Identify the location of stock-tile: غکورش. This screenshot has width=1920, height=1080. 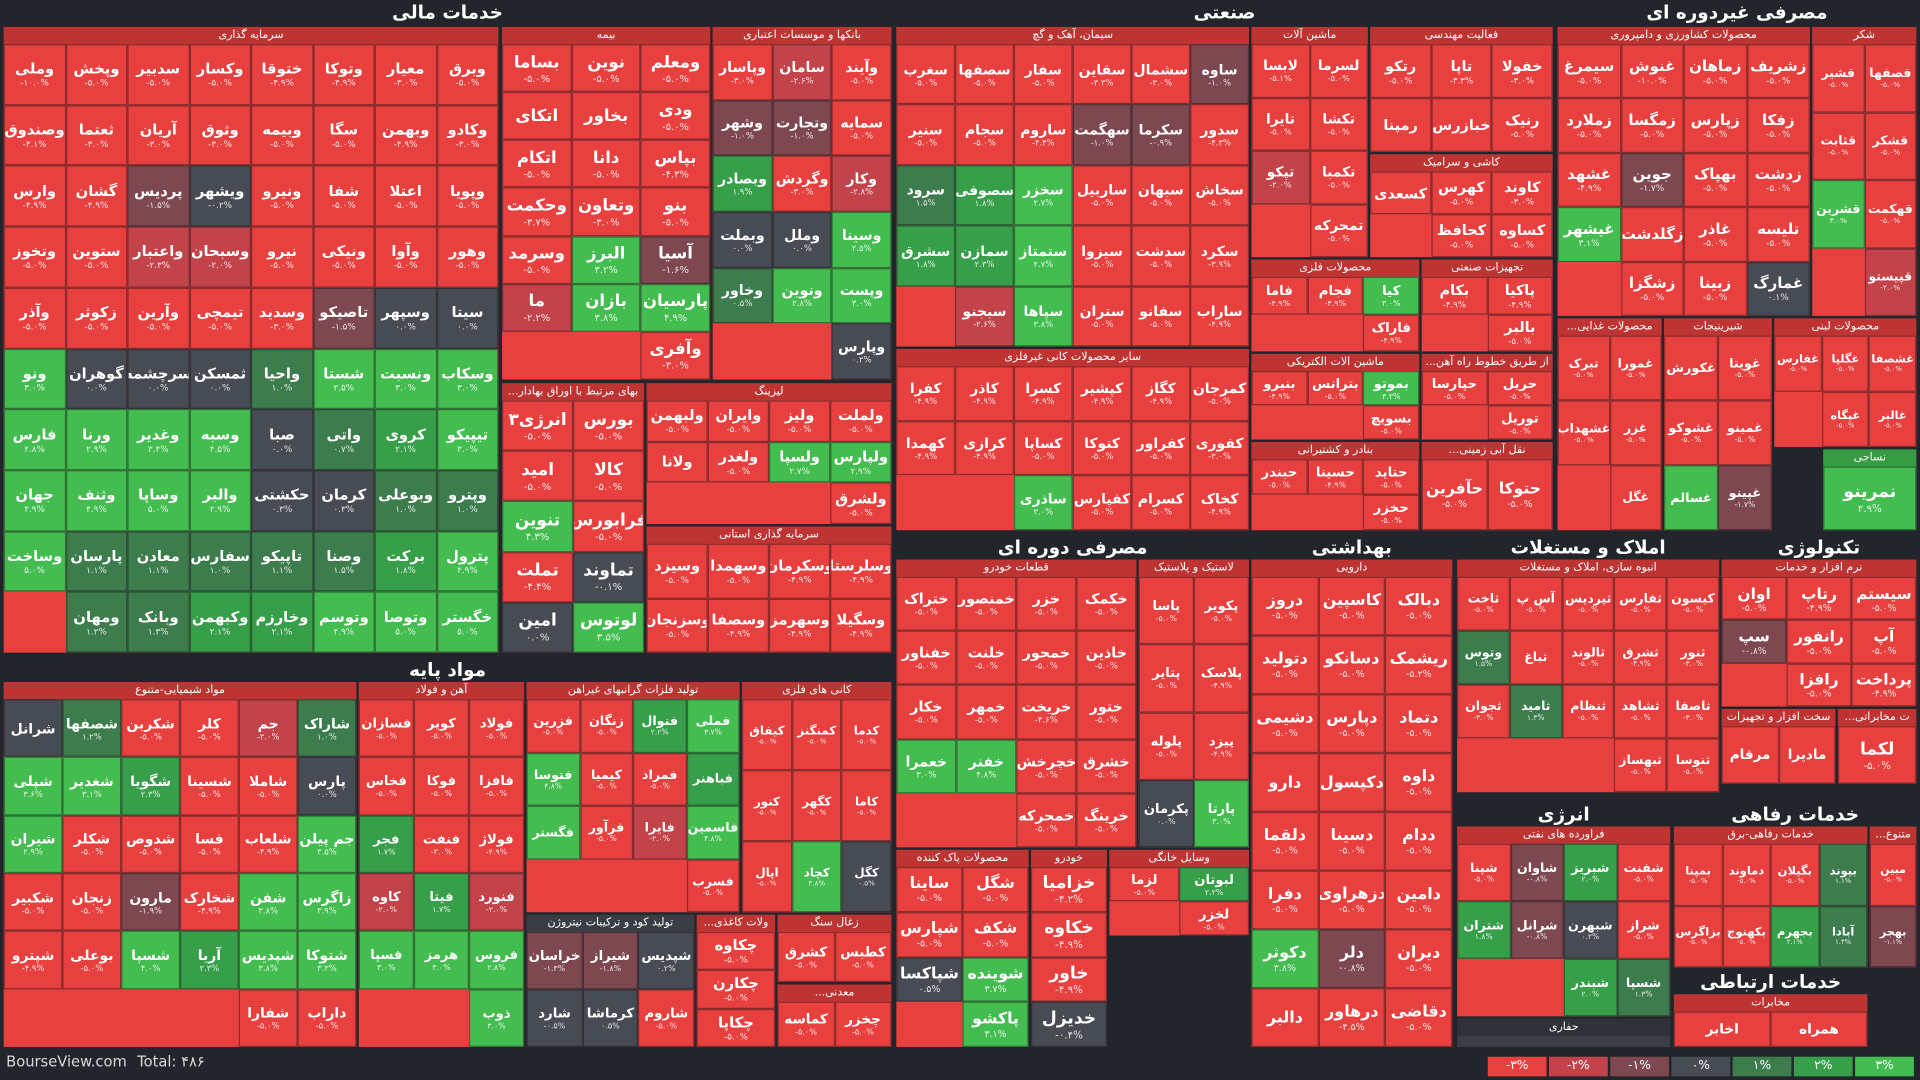
(1691, 368).